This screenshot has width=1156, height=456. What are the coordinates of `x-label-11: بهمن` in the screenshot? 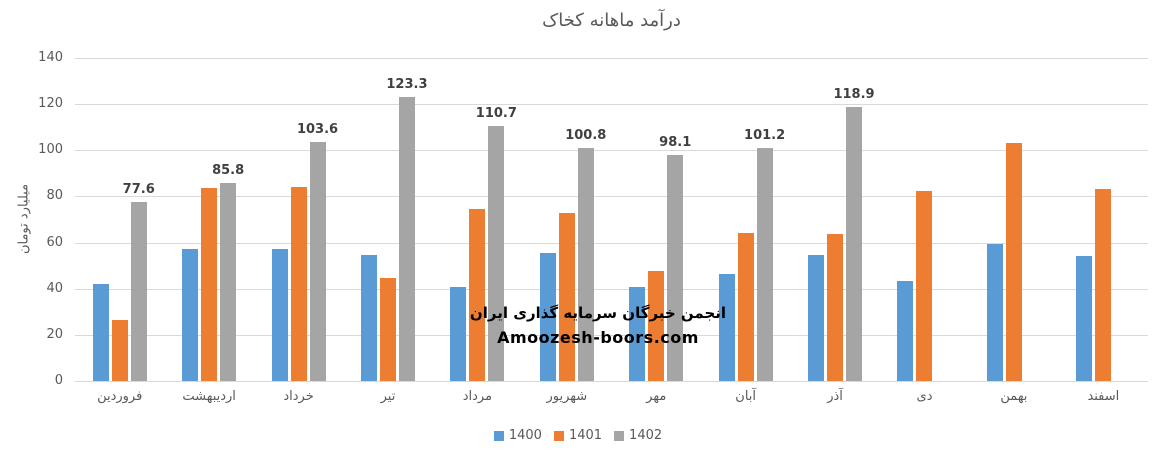 It's located at (1014, 396).